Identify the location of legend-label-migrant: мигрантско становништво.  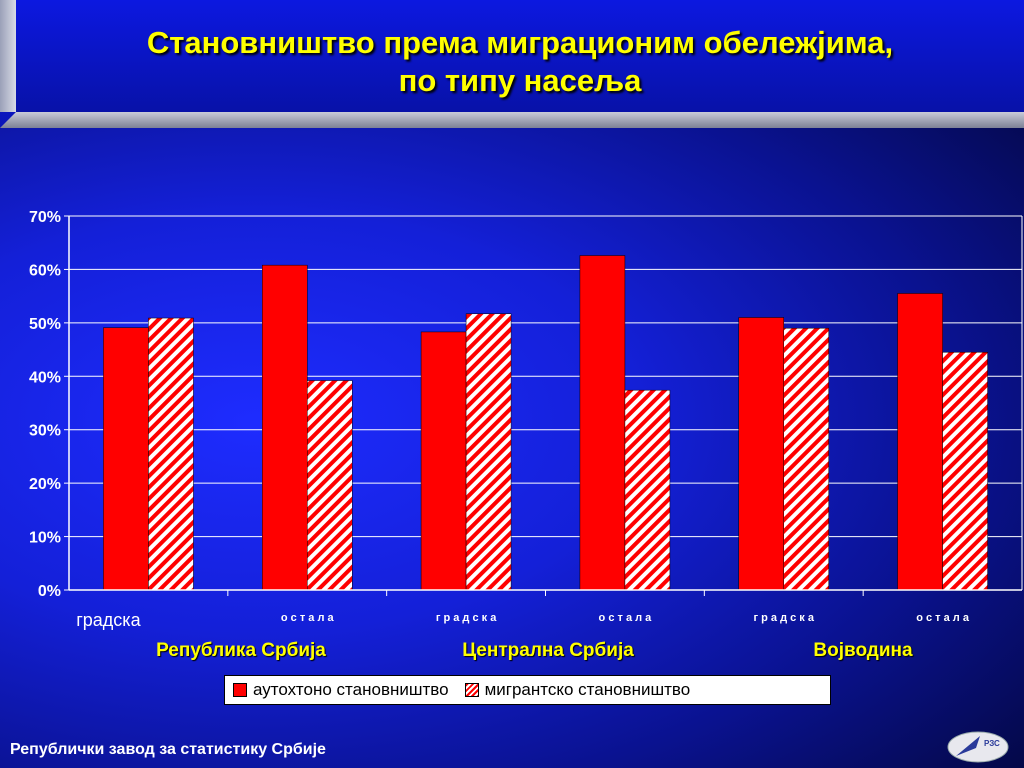
(587, 689).